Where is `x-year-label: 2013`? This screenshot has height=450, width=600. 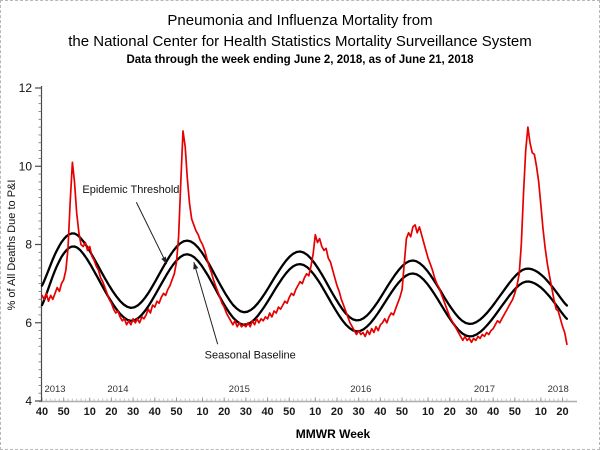 x-year-label: 2013 is located at coordinates (54, 389).